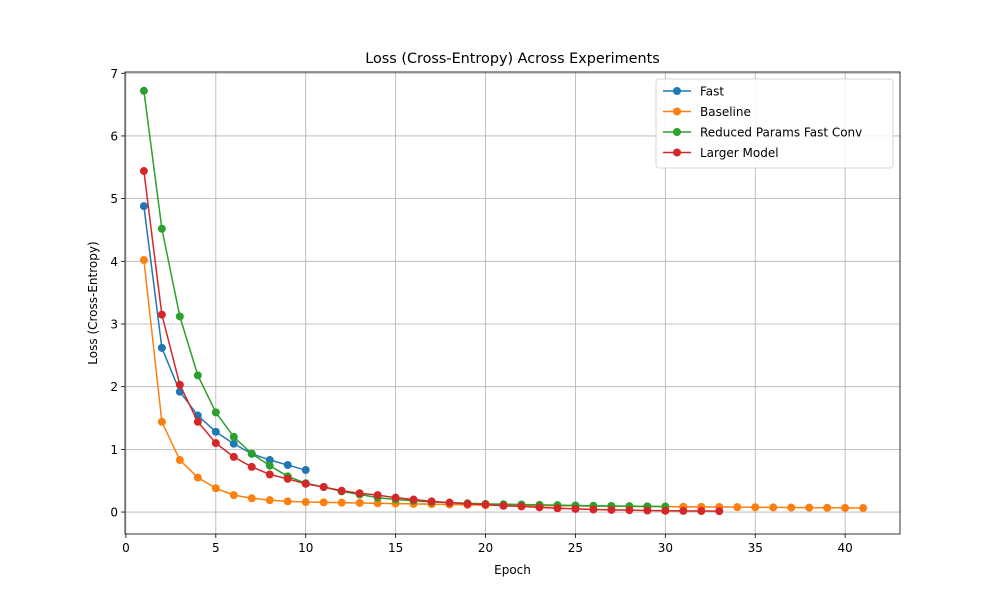  I want to click on y-tick-label: 1, so click(114, 450).